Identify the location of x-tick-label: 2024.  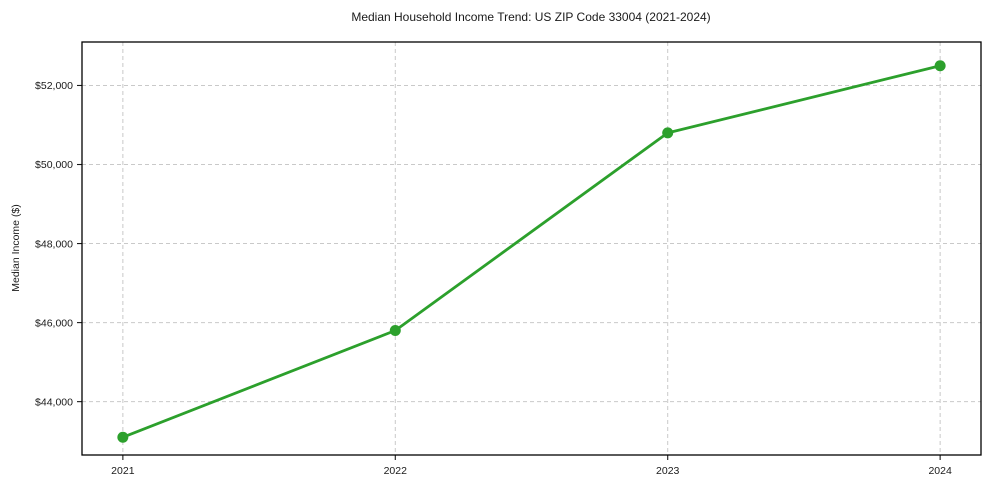
(940, 471).